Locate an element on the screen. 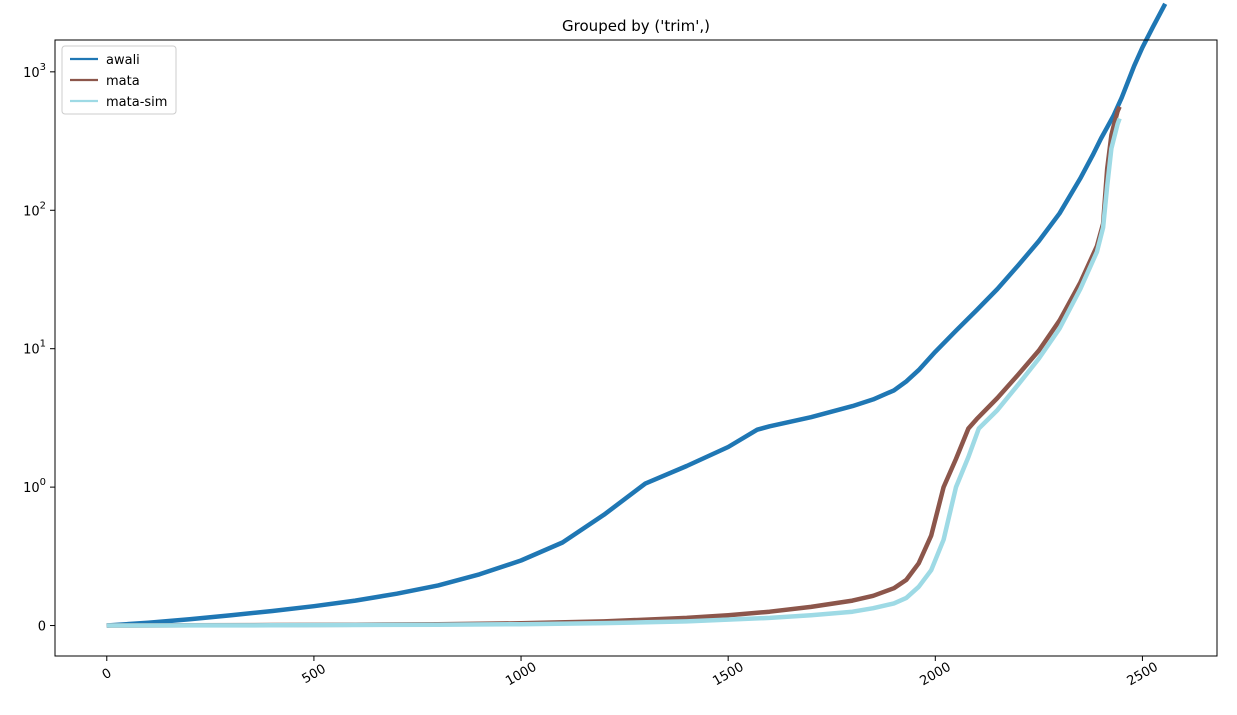 This screenshot has height=715, width=1237. legend-entries: awali mata mata-sim is located at coordinates (118, 81).